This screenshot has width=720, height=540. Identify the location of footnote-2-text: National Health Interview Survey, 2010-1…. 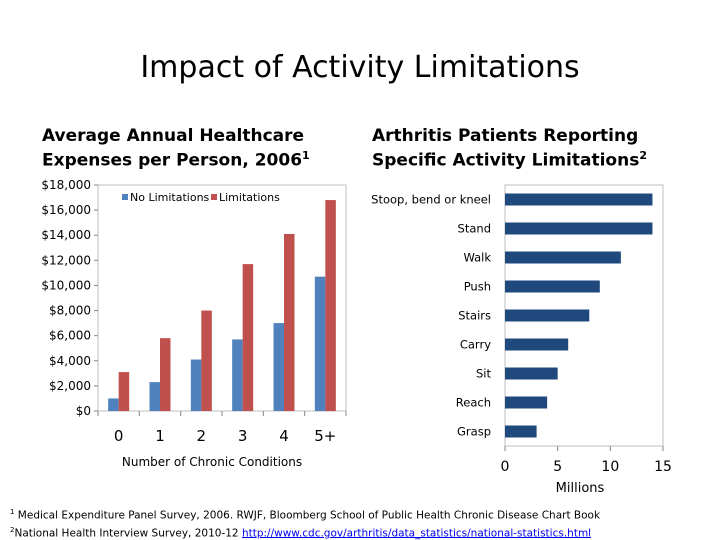
(128, 533).